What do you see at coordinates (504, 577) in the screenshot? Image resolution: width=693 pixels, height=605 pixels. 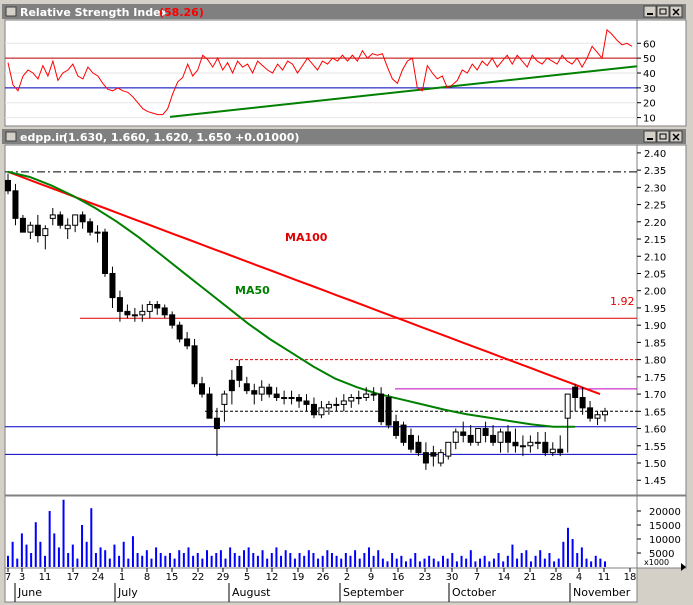 I see `x-day-tick-label: 14` at bounding box center [504, 577].